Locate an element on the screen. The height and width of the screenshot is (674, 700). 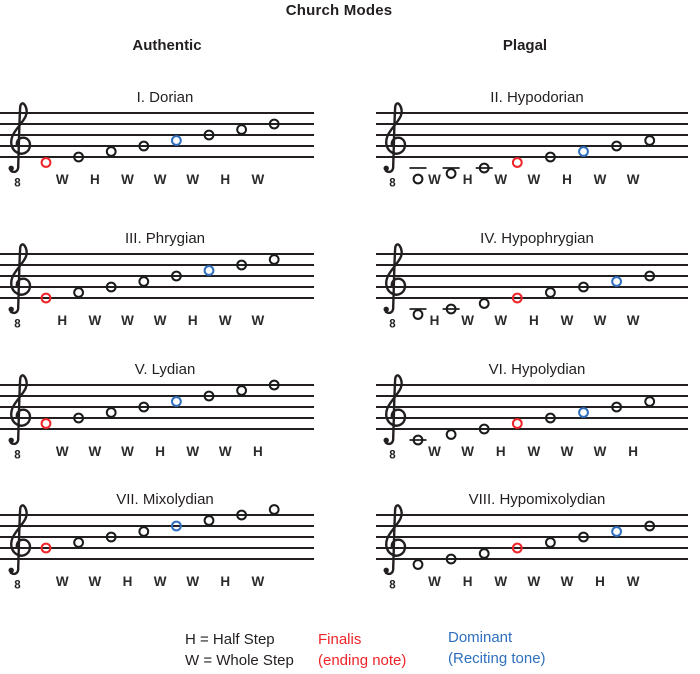
legend-finalis-title: Finalis is located at coordinates (340, 639).